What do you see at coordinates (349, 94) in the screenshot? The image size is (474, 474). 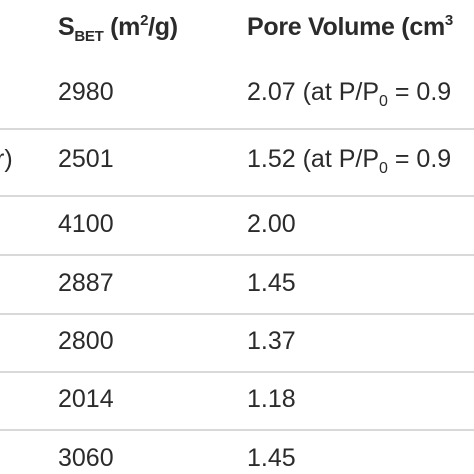 I see `pore-volume-value: 2.07 (at P/P0 = 0.9` at bounding box center [349, 94].